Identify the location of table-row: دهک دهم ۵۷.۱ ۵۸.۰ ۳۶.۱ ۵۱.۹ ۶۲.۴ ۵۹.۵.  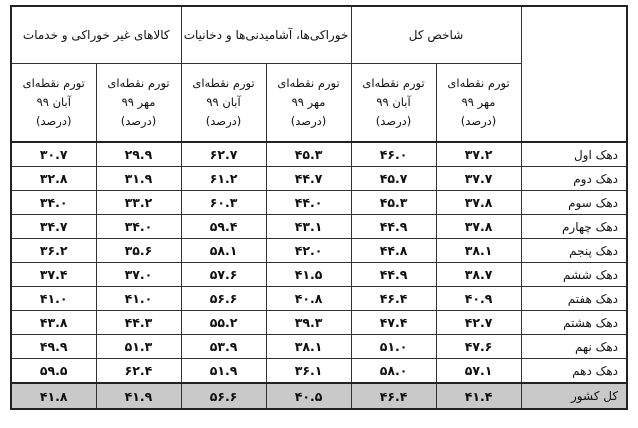
(319, 371).